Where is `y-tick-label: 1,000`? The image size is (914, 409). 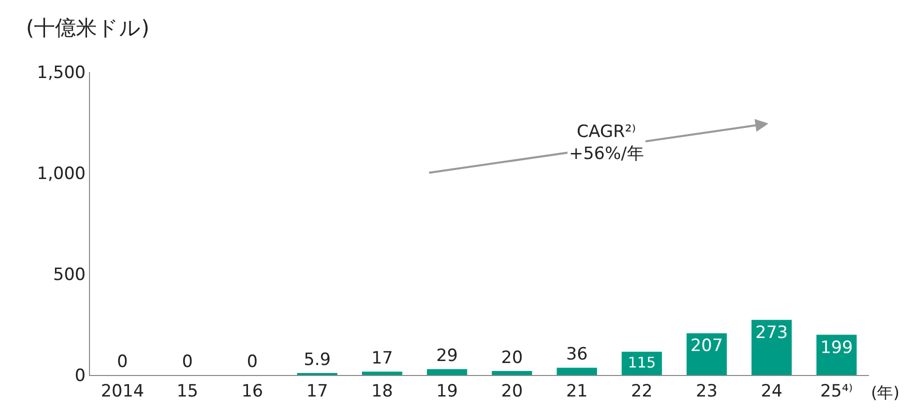 y-tick-label: 1,000 is located at coordinates (61, 174).